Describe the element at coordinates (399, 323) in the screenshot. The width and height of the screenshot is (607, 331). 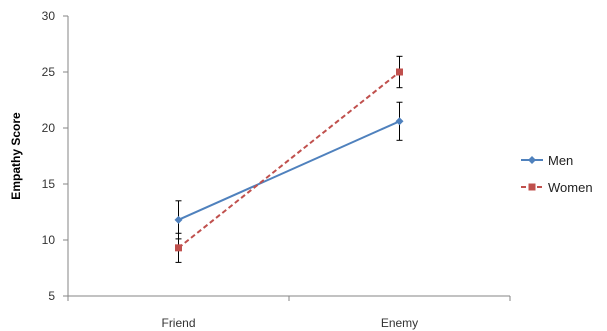
I see `x-tick-label: Enemy` at that location.